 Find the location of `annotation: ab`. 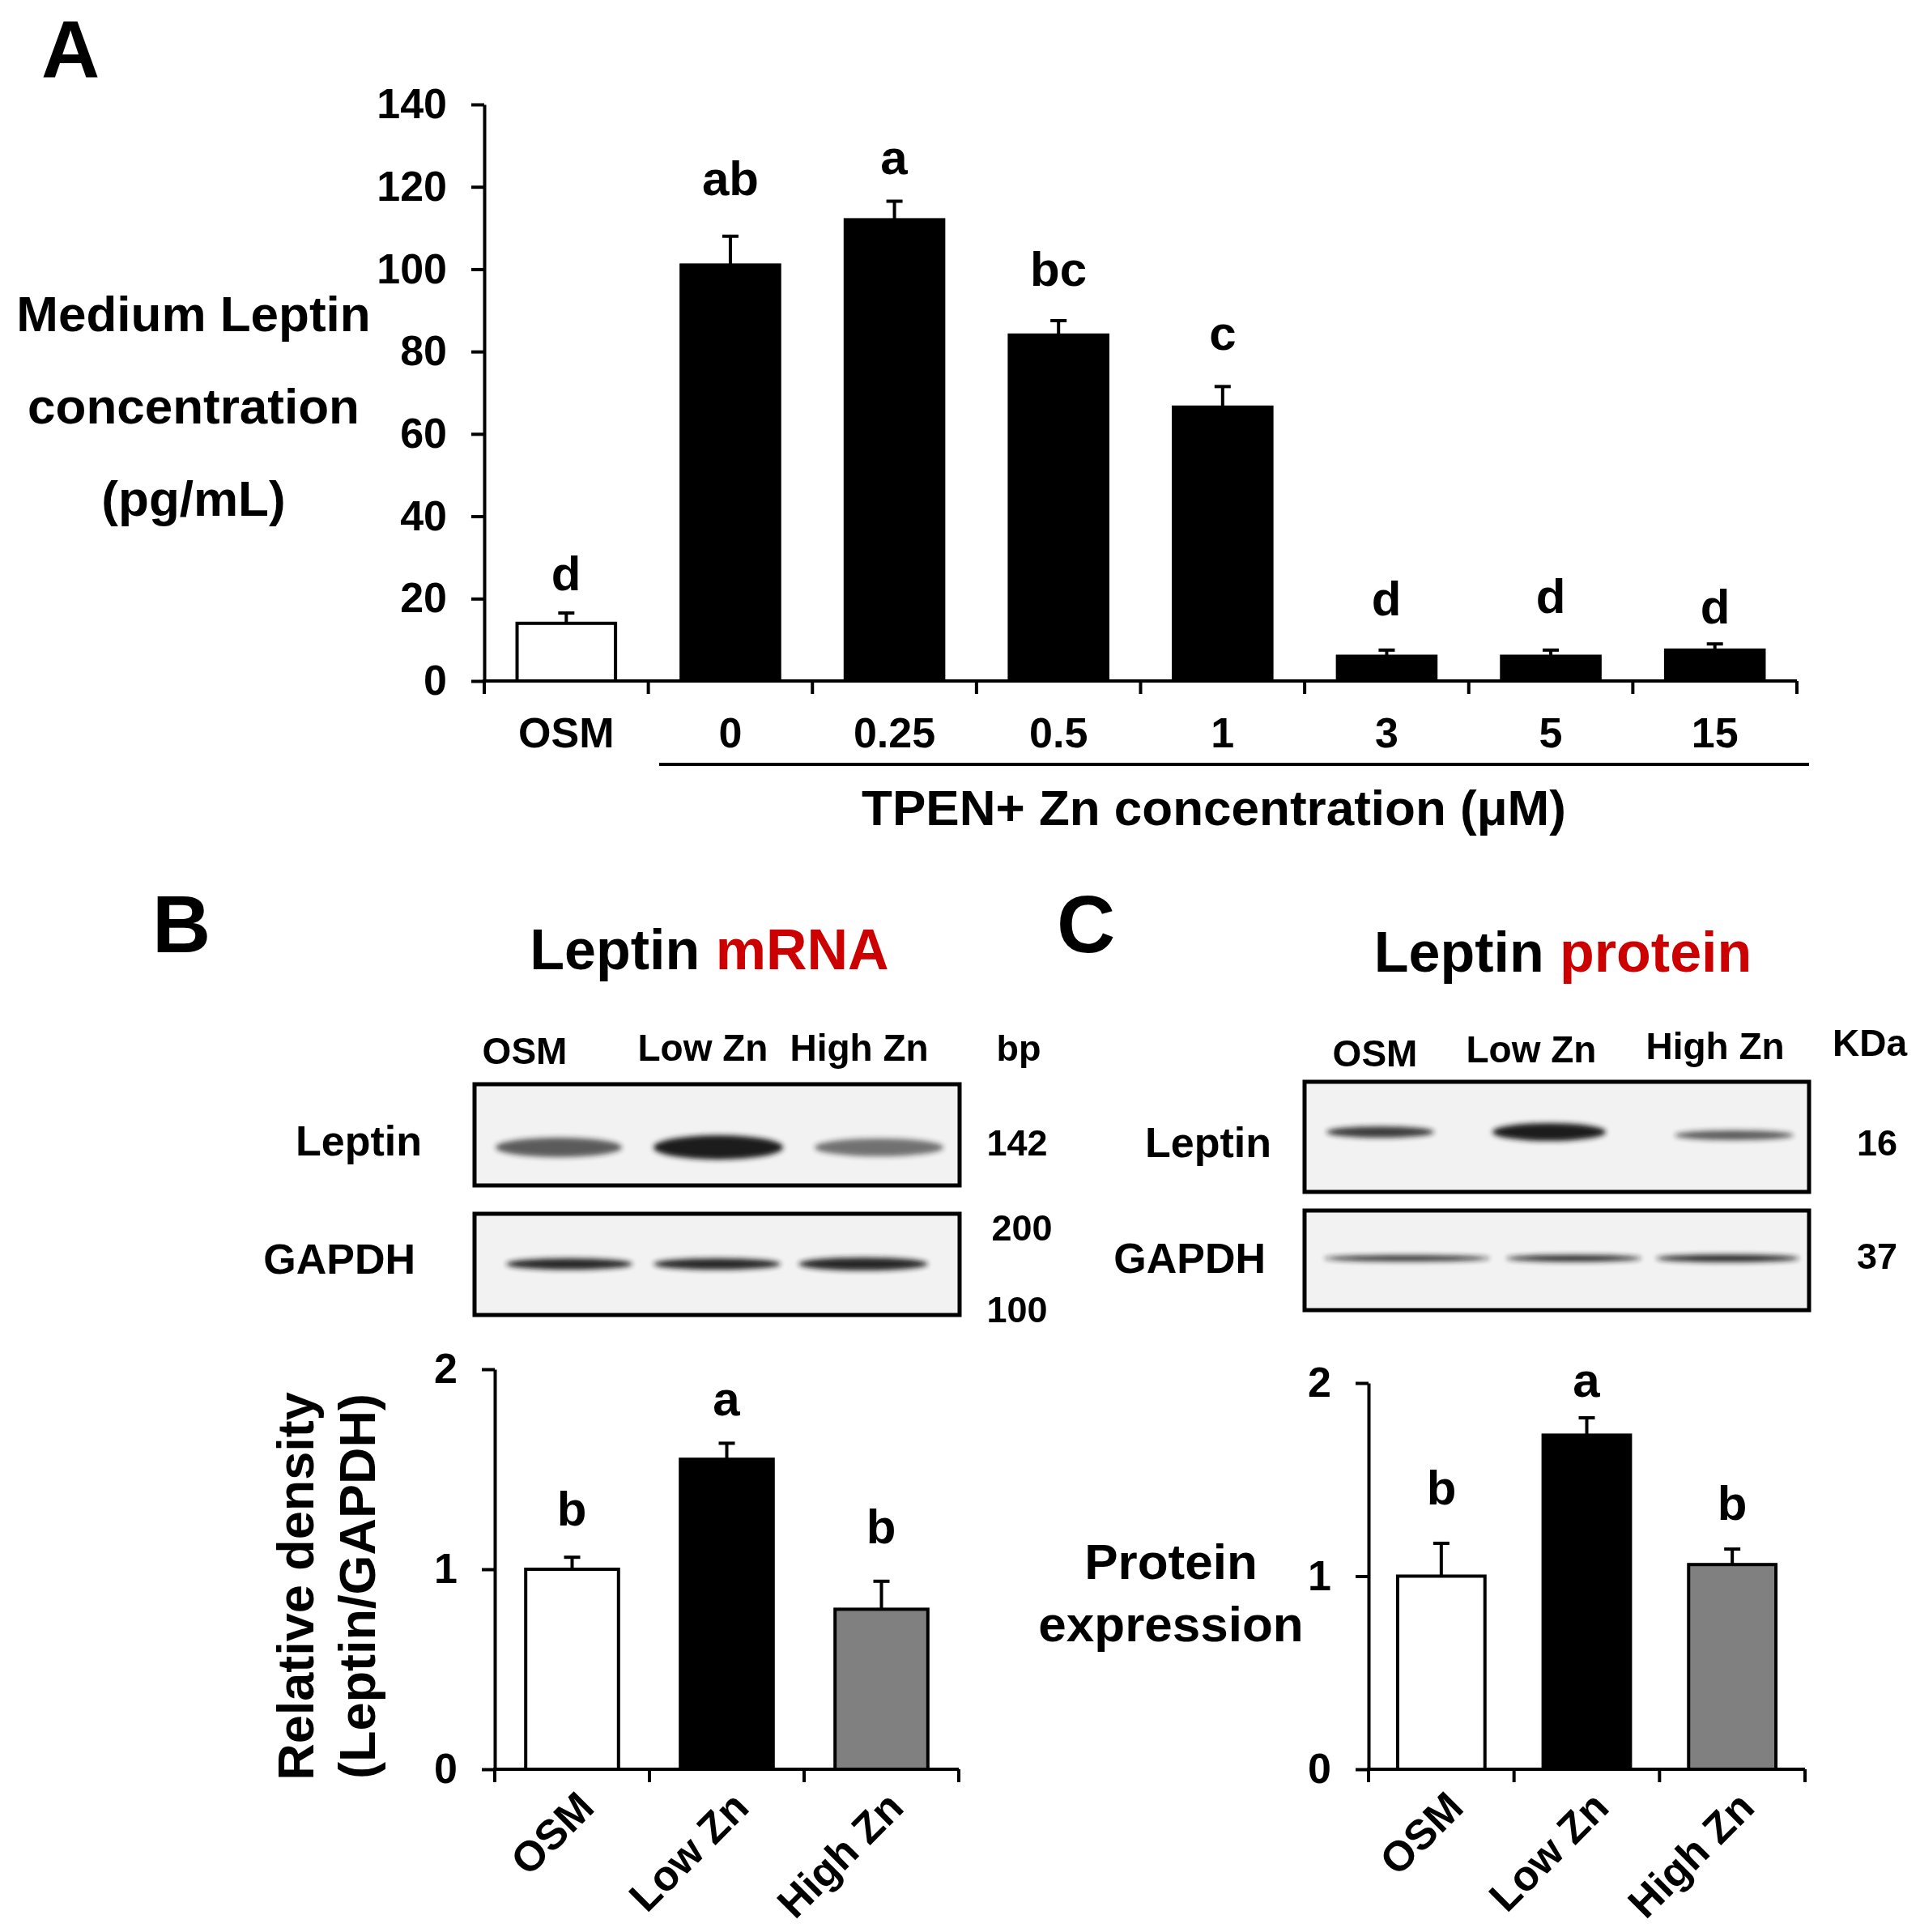

annotation: ab is located at coordinates (730, 178).